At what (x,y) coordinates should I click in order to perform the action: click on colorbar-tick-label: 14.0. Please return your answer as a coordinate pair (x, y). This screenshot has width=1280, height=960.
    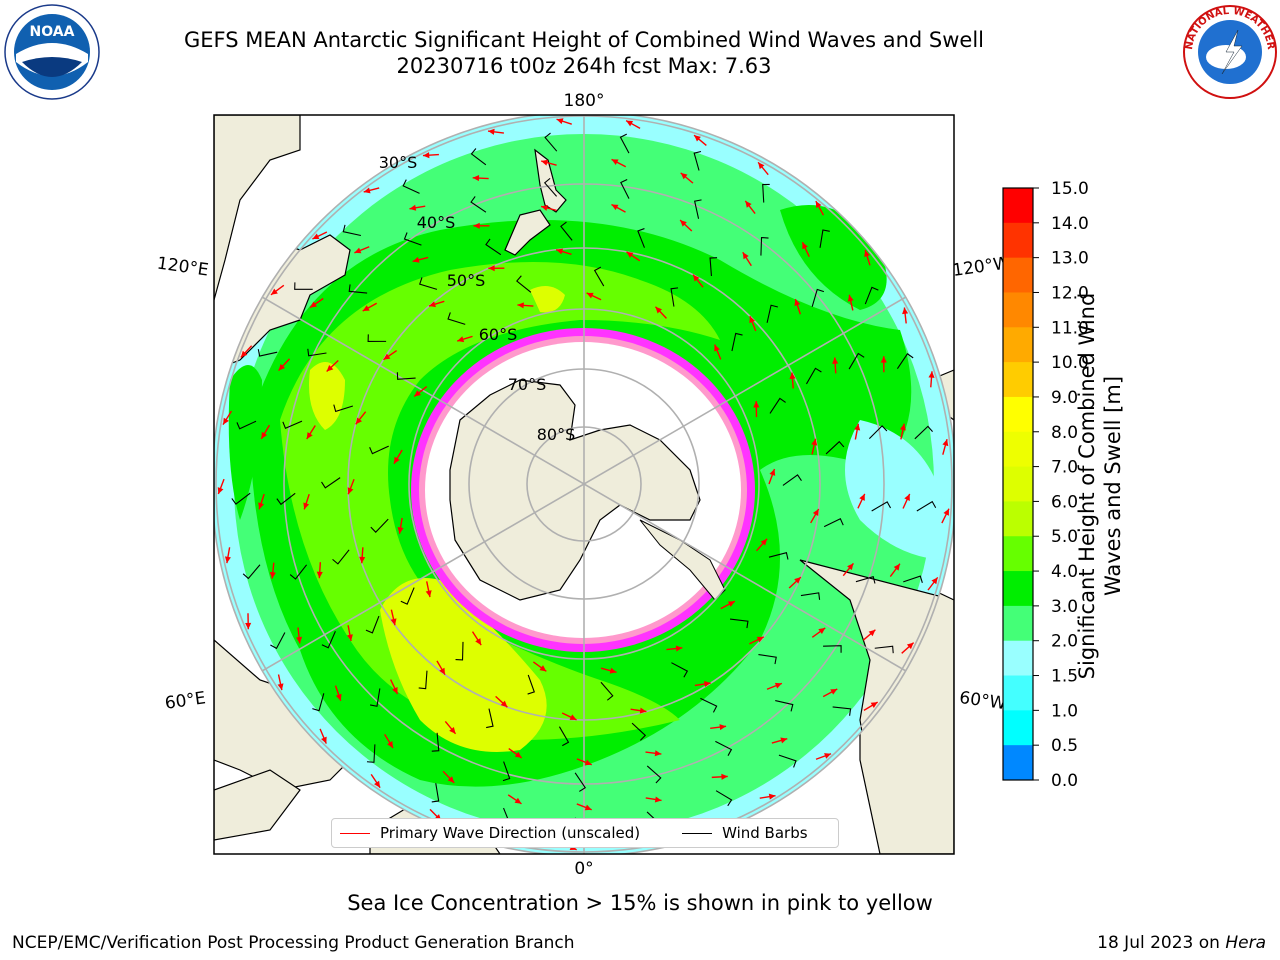
    Looking at the image, I should click on (1070, 224).